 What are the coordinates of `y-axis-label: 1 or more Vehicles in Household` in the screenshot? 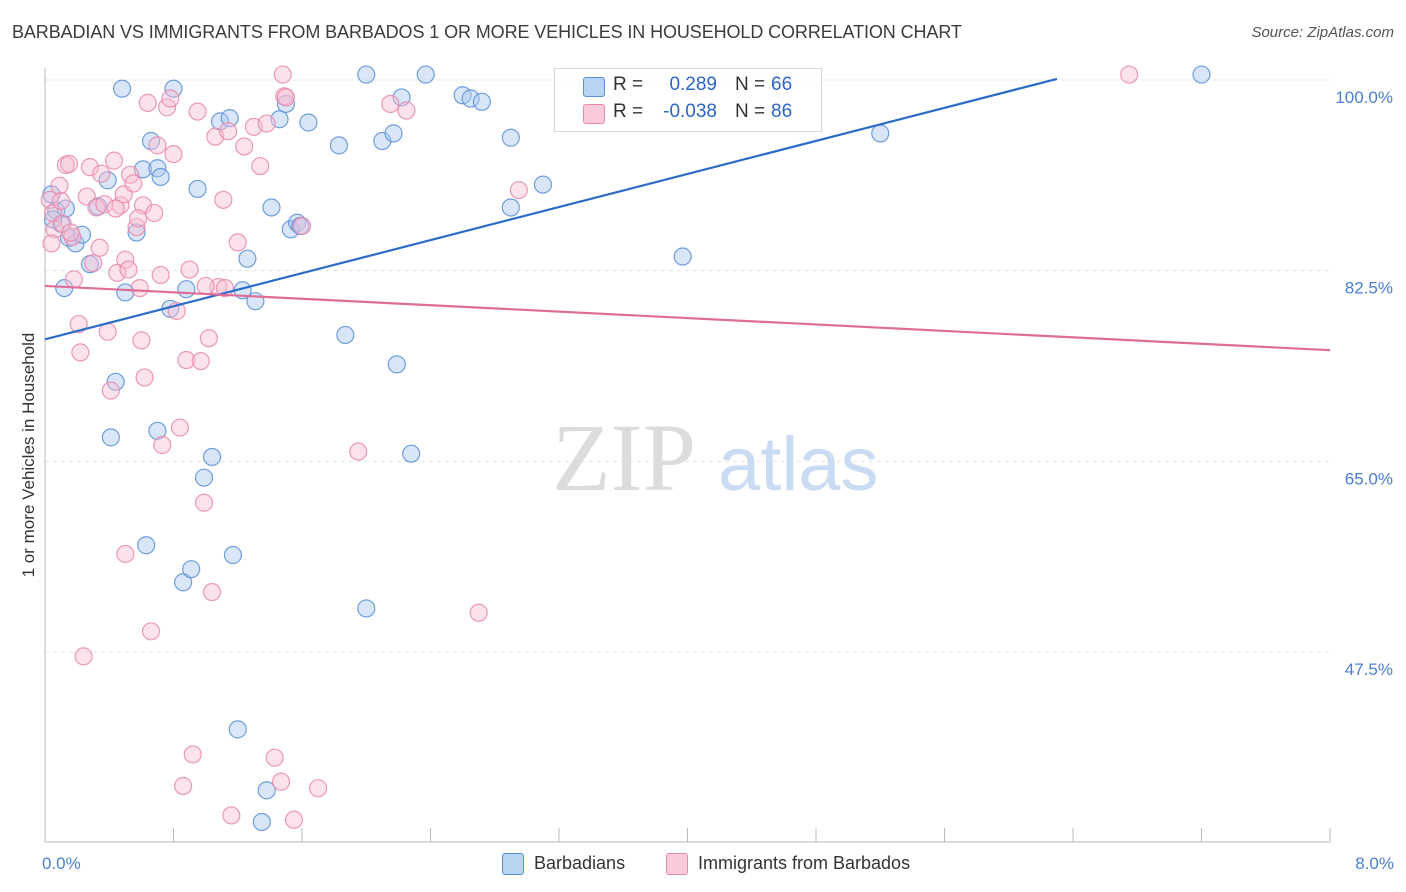 It's located at (28, 455).